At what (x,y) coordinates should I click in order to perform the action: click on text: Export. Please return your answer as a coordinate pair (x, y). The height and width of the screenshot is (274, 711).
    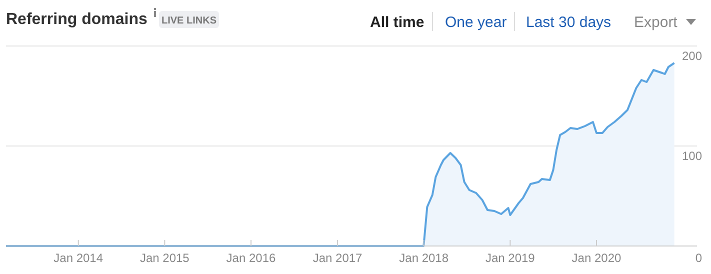
    Looking at the image, I should click on (656, 22).